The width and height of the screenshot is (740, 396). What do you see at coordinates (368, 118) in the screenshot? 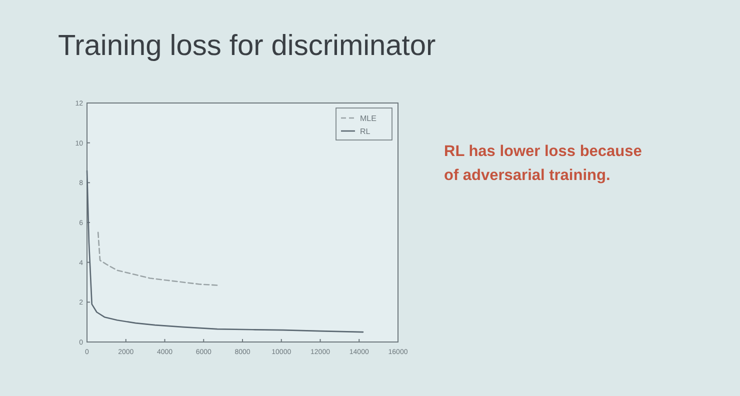
I see `legend-label: MLE` at bounding box center [368, 118].